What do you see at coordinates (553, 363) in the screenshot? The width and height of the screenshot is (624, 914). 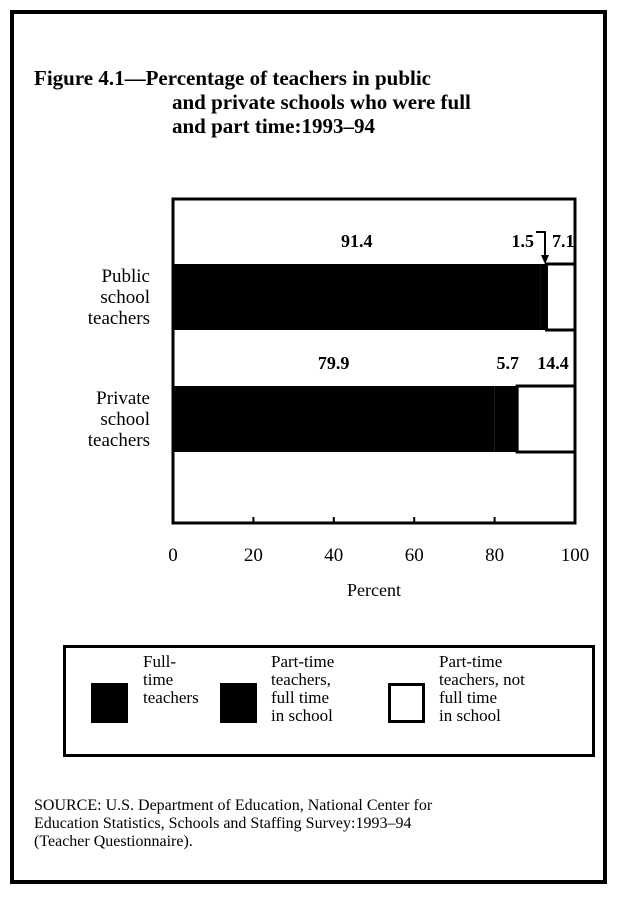 I see `data-label: 14.4` at bounding box center [553, 363].